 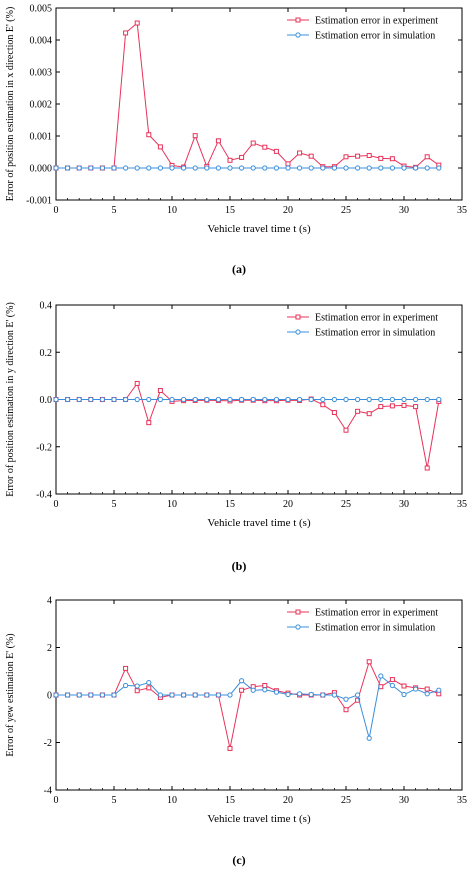 I want to click on y-tick-label: 4, so click(x=49, y=601).